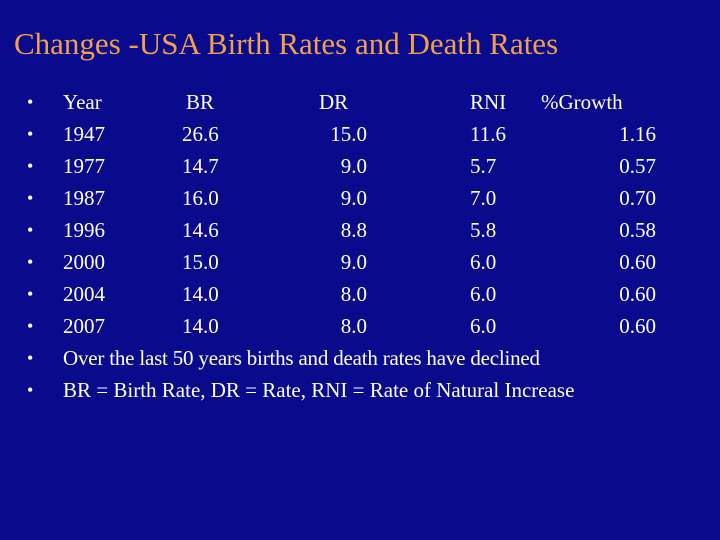 This screenshot has height=540, width=720. I want to click on table-row: • 2004 14.0 8.0 6.0 0.60, so click(360, 294).